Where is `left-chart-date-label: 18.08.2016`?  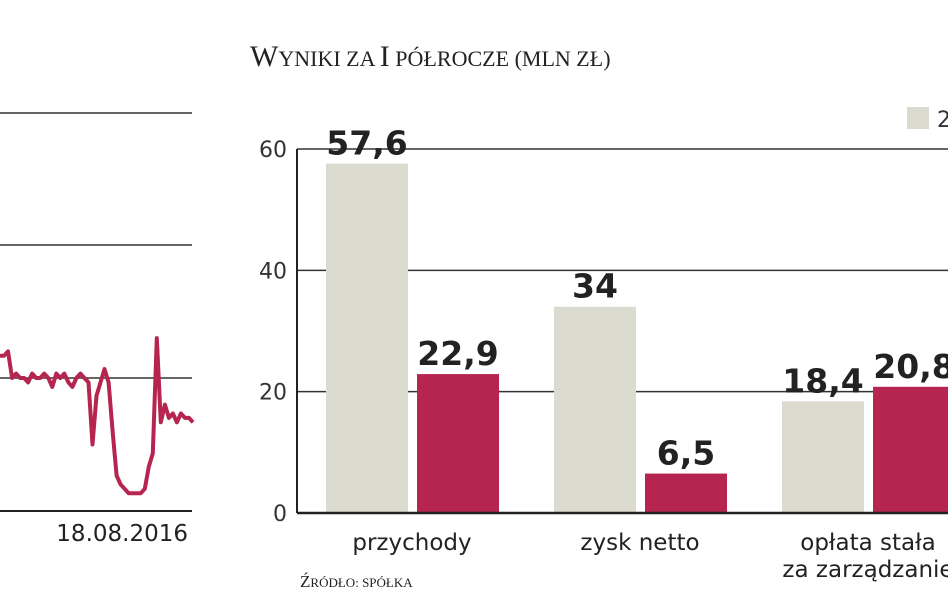 left-chart-date-label: 18.08.2016 is located at coordinates (122, 534).